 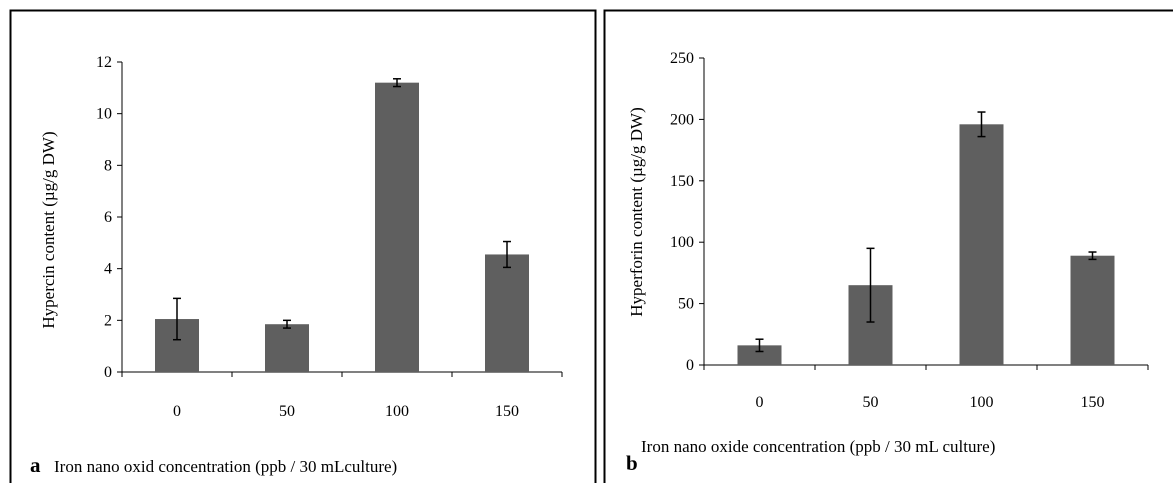 I want to click on y-axis-label-b: Hyperforin content (µg/g DW), so click(x=636, y=211).